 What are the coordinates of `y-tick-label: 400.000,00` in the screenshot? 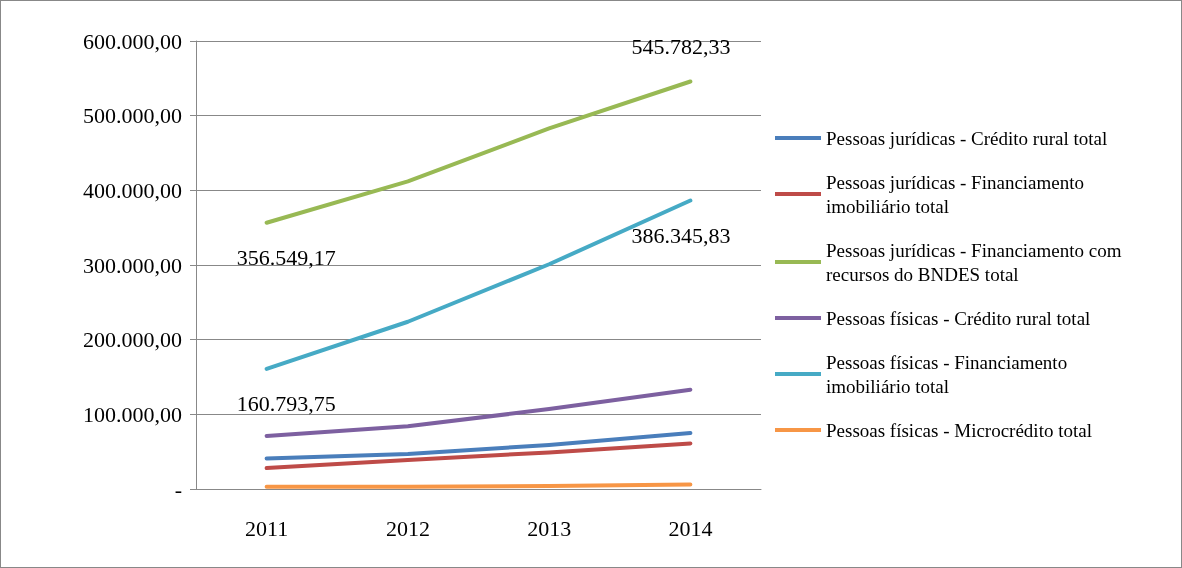 It's located at (132, 190).